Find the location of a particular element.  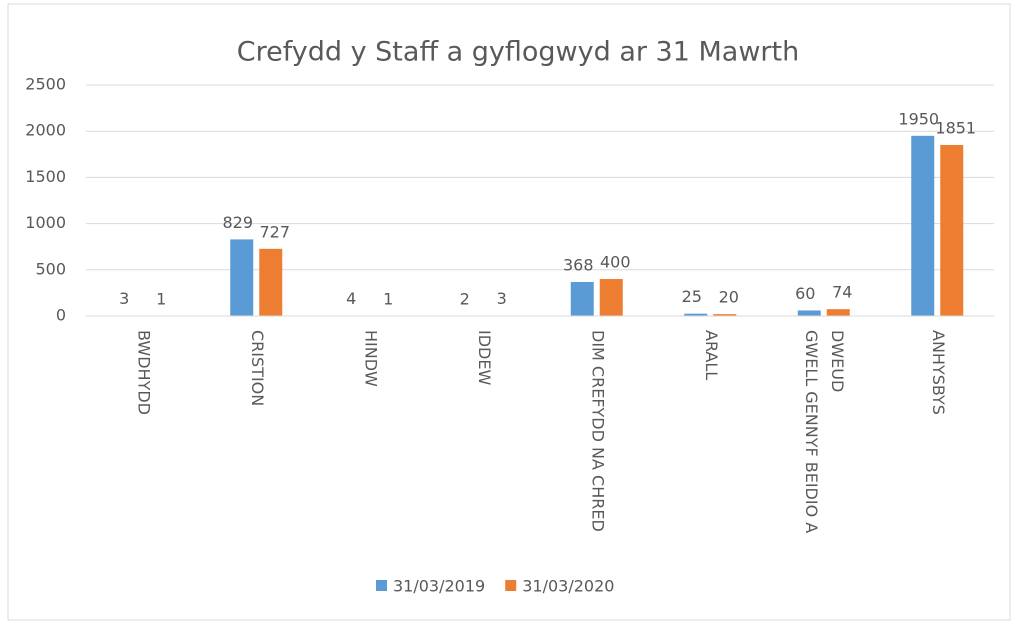

y-tick-label: 500 is located at coordinates (50, 268).